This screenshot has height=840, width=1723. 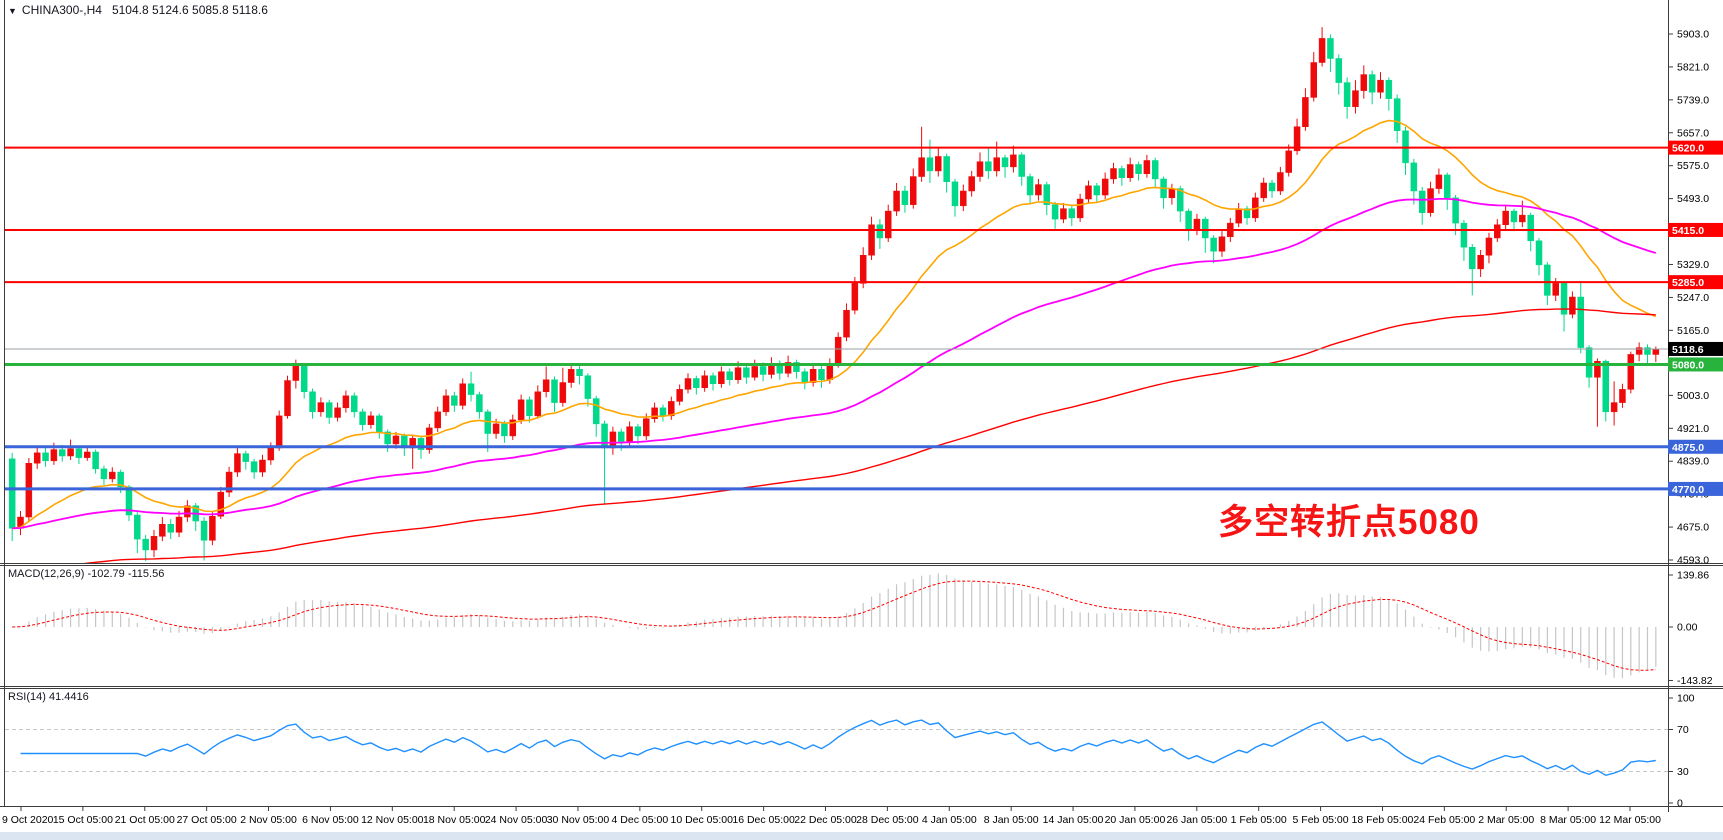 What do you see at coordinates (861, 836) in the screenshot?
I see `window-bottom-strip` at bounding box center [861, 836].